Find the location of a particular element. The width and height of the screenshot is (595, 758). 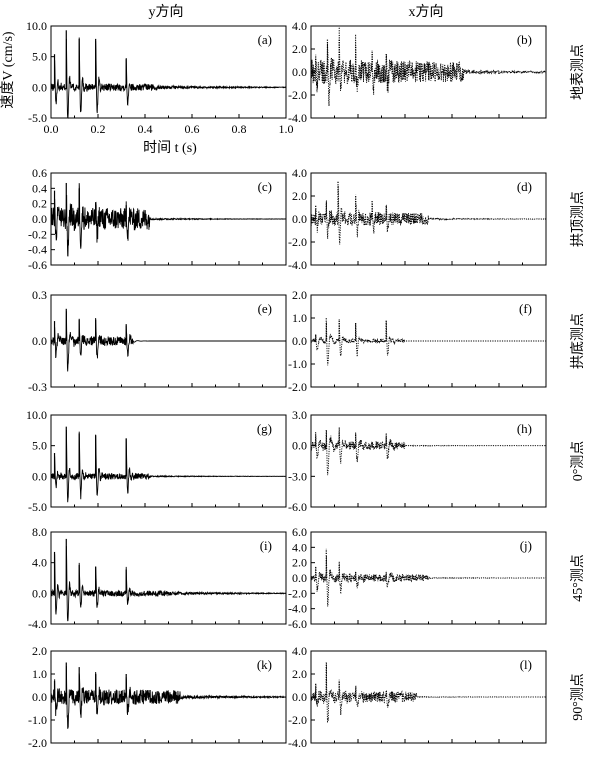

x-tick-label: 0.2 is located at coordinates (98, 129).